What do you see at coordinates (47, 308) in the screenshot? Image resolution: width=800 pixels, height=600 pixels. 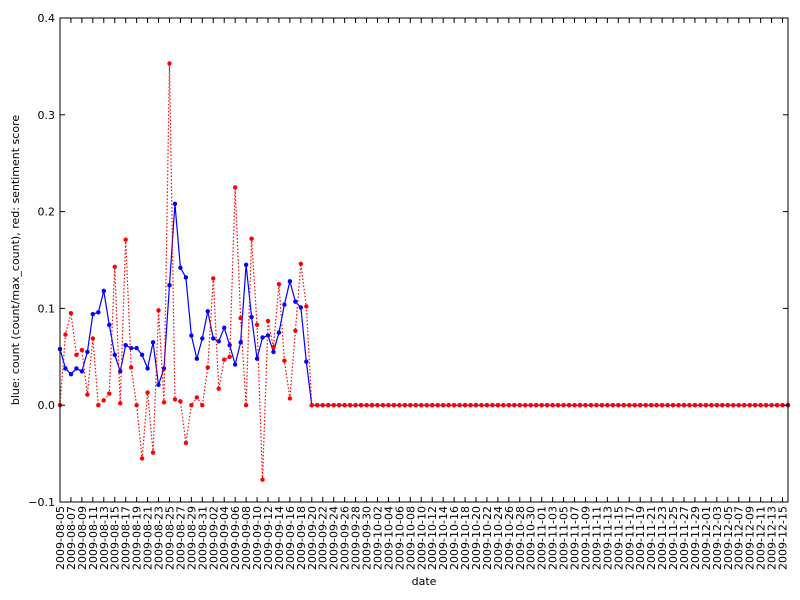 I see `y-tick-label: 0.1` at bounding box center [47, 308].